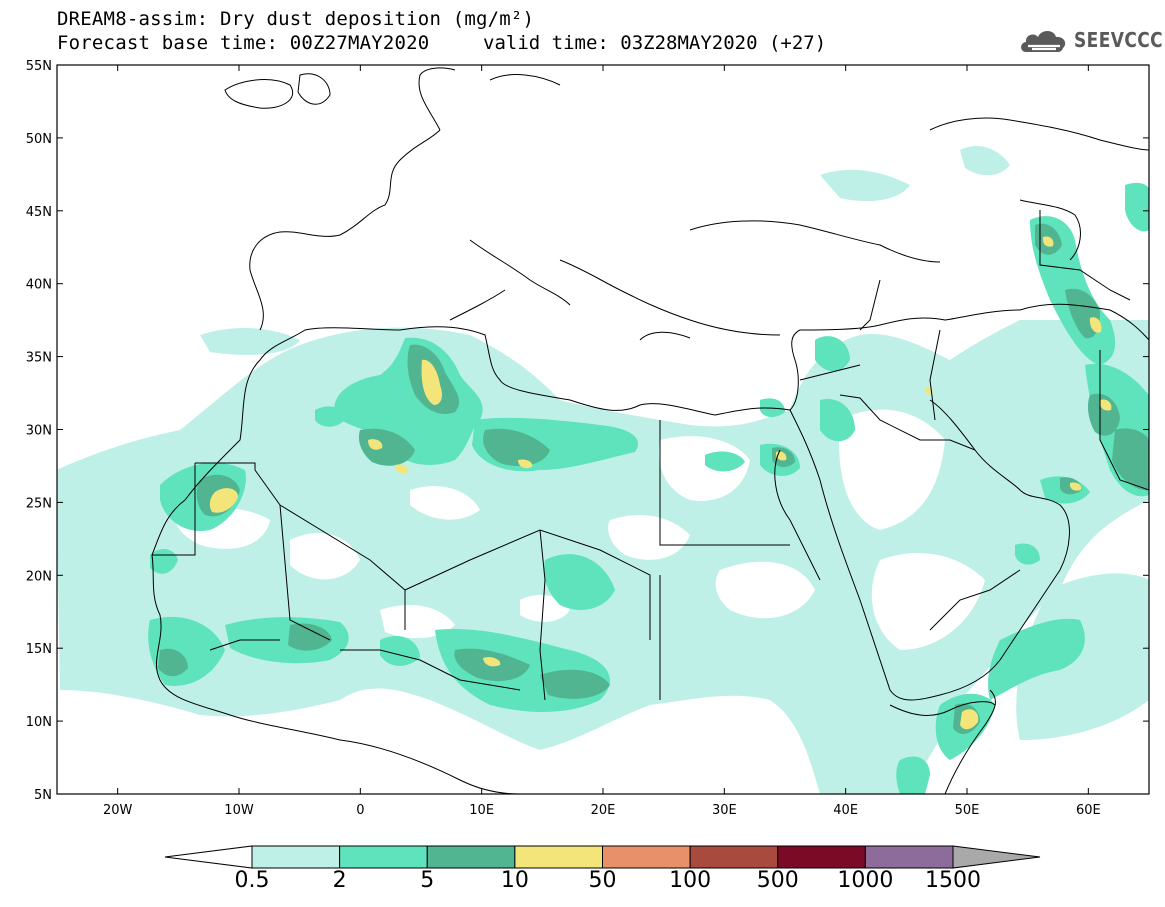  What do you see at coordinates (514, 880) in the screenshot?
I see `colorbar-label: 10` at bounding box center [514, 880].